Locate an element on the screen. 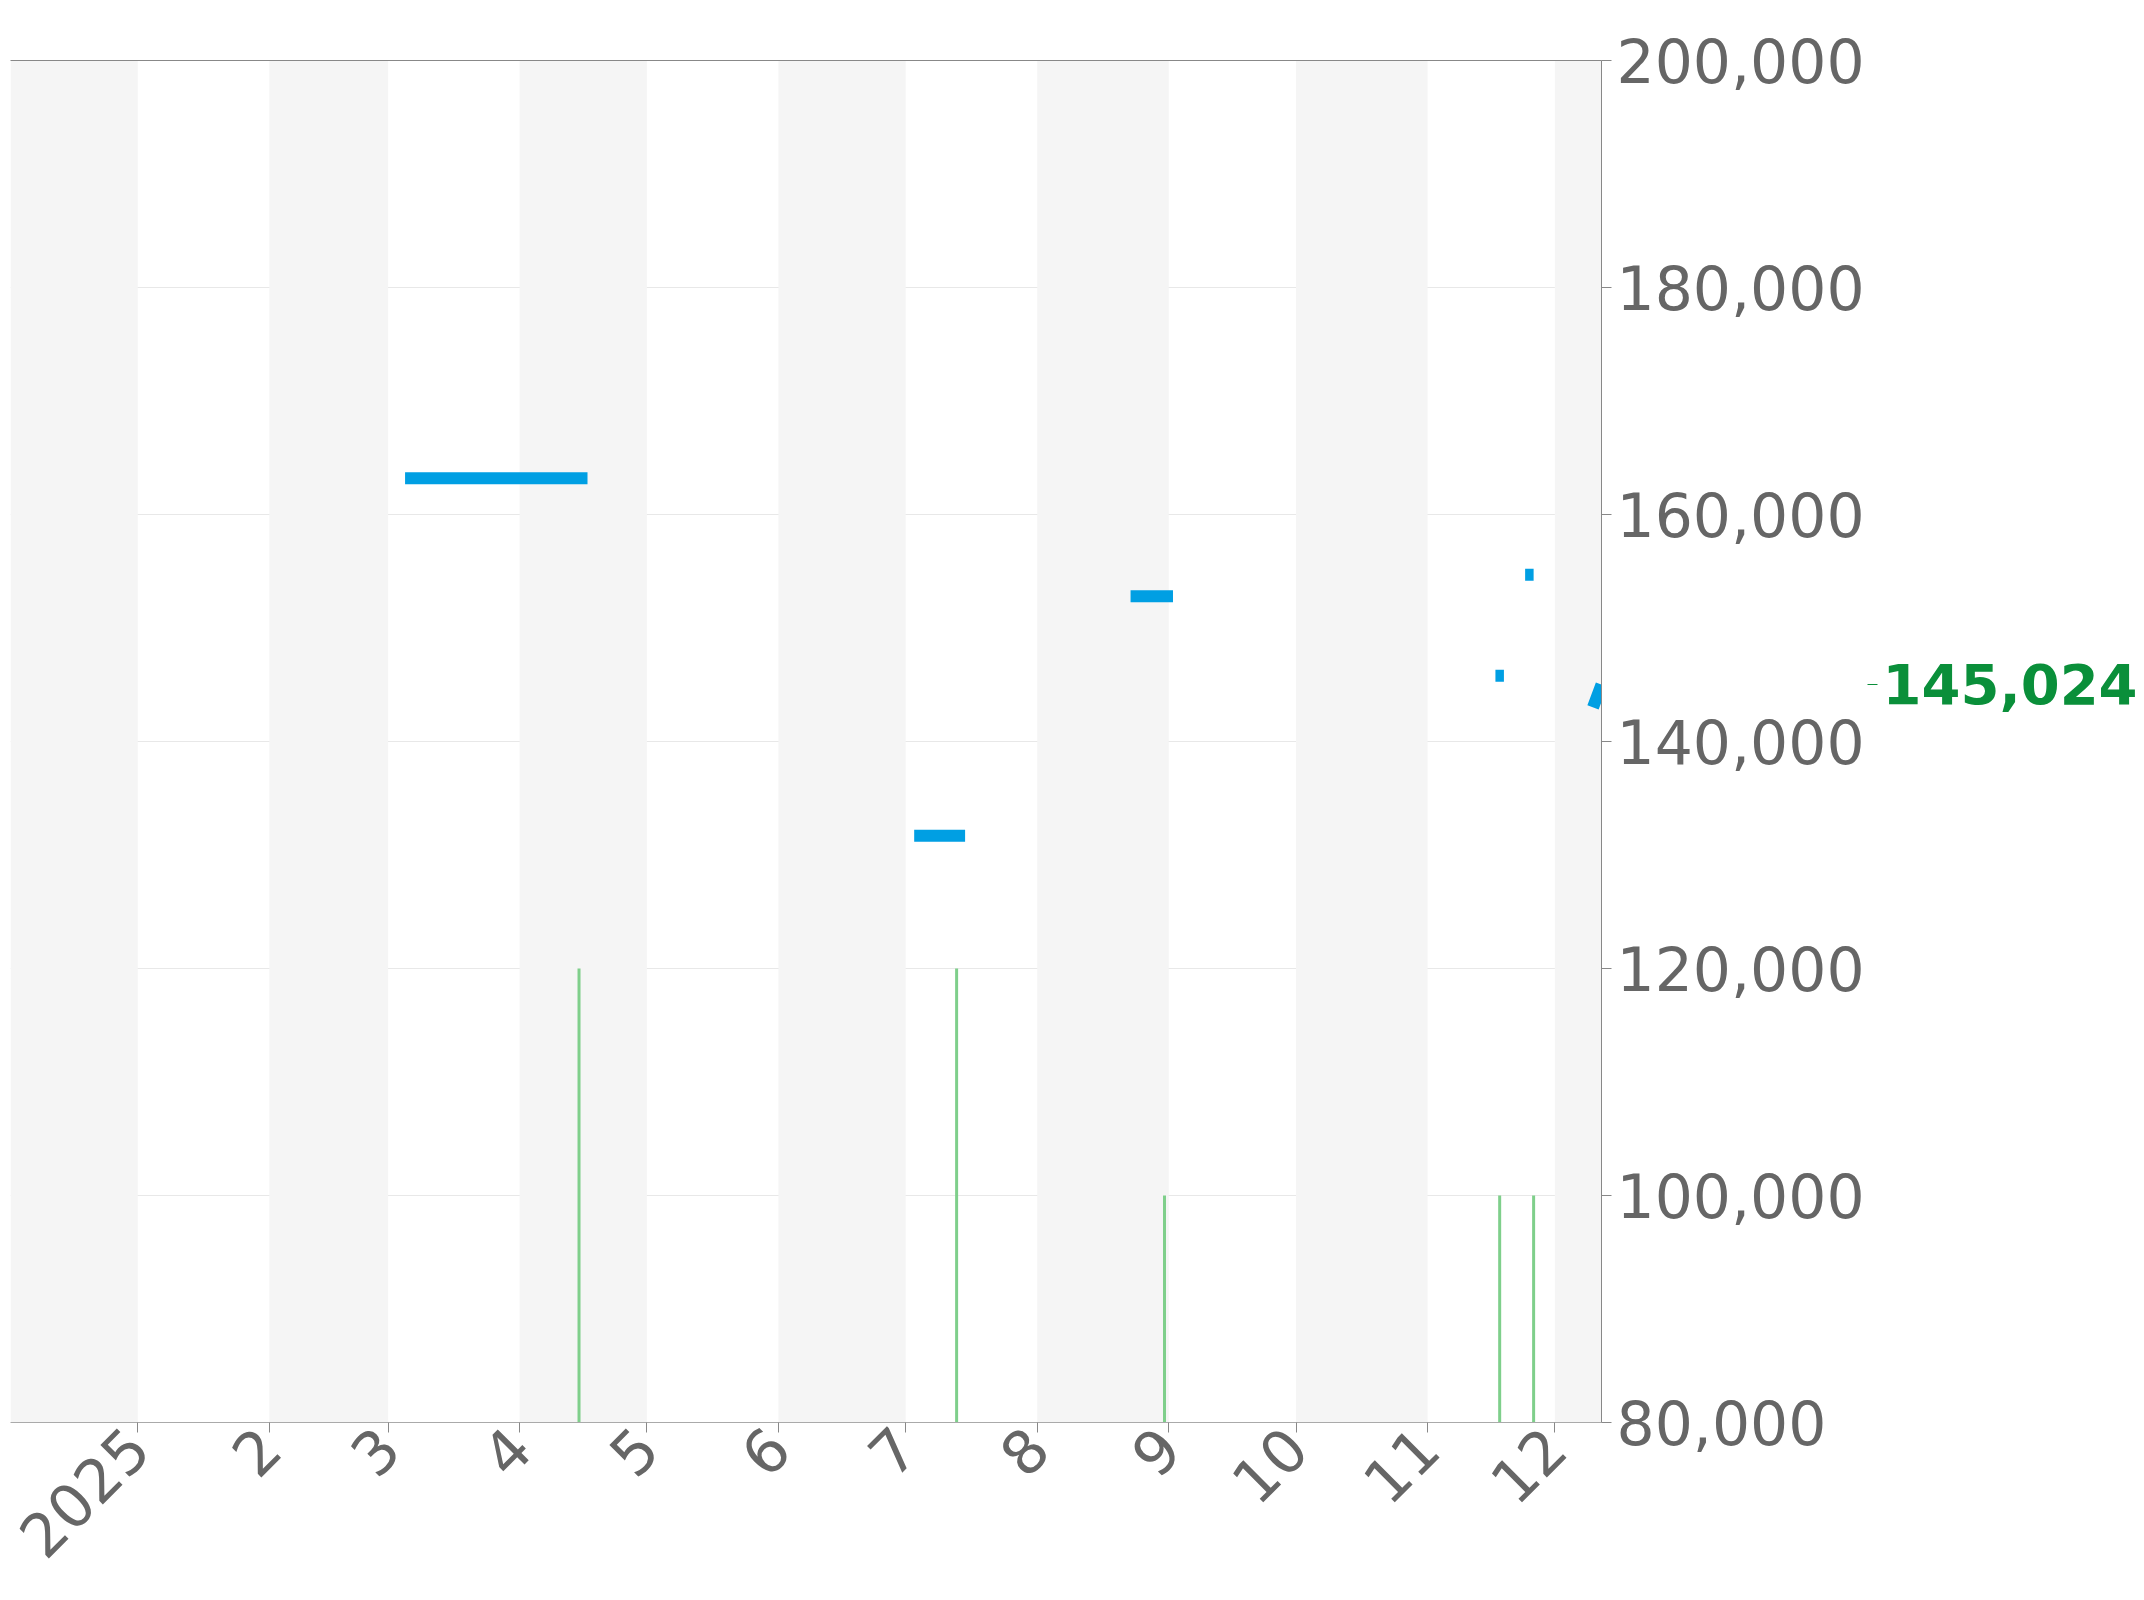 Image resolution: width=2144 pixels, height=1600 pixels. x-tick-label: 12 is located at coordinates (1529, 1465).